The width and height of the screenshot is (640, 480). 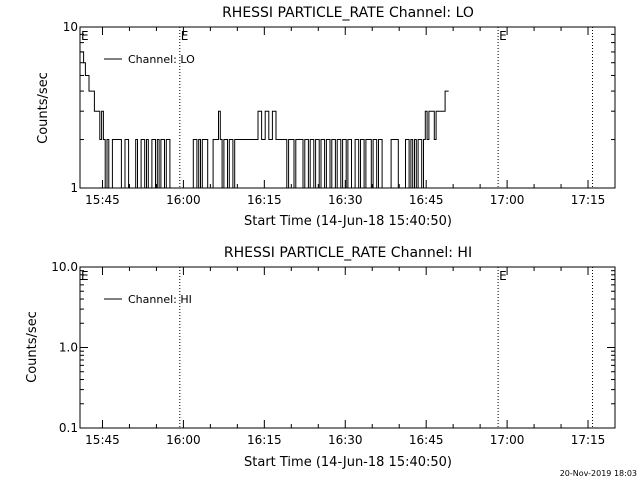 What do you see at coordinates (161, 59) in the screenshot?
I see `legend-label: Channel: LO` at bounding box center [161, 59].